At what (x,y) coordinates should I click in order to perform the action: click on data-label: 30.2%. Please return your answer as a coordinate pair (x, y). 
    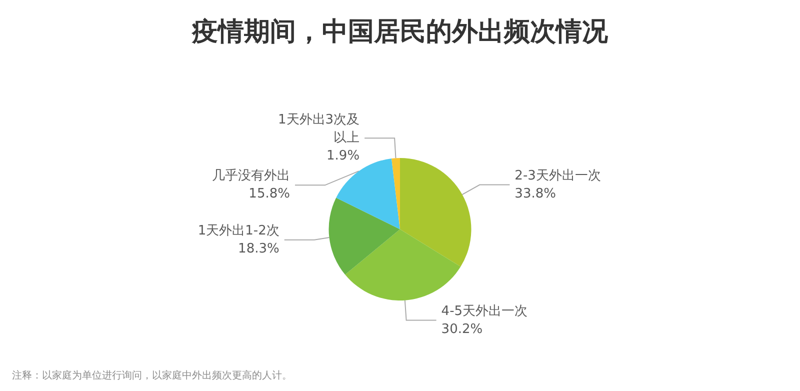
    Looking at the image, I should click on (462, 329).